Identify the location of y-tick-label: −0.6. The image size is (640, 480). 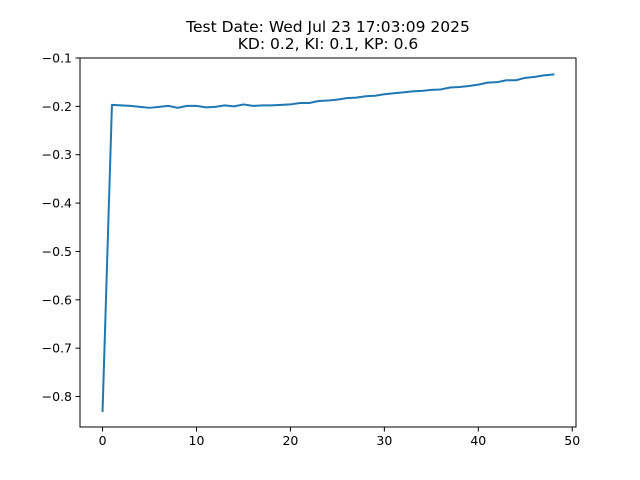
(57, 299).